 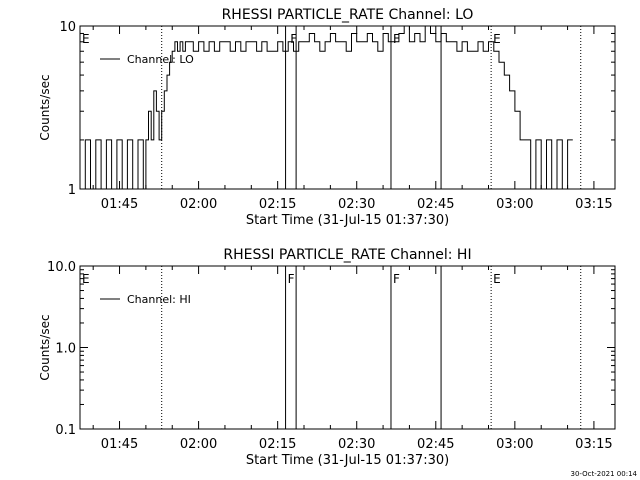 What do you see at coordinates (72, 190) in the screenshot?
I see `y-tick-label: 1` at bounding box center [72, 190].